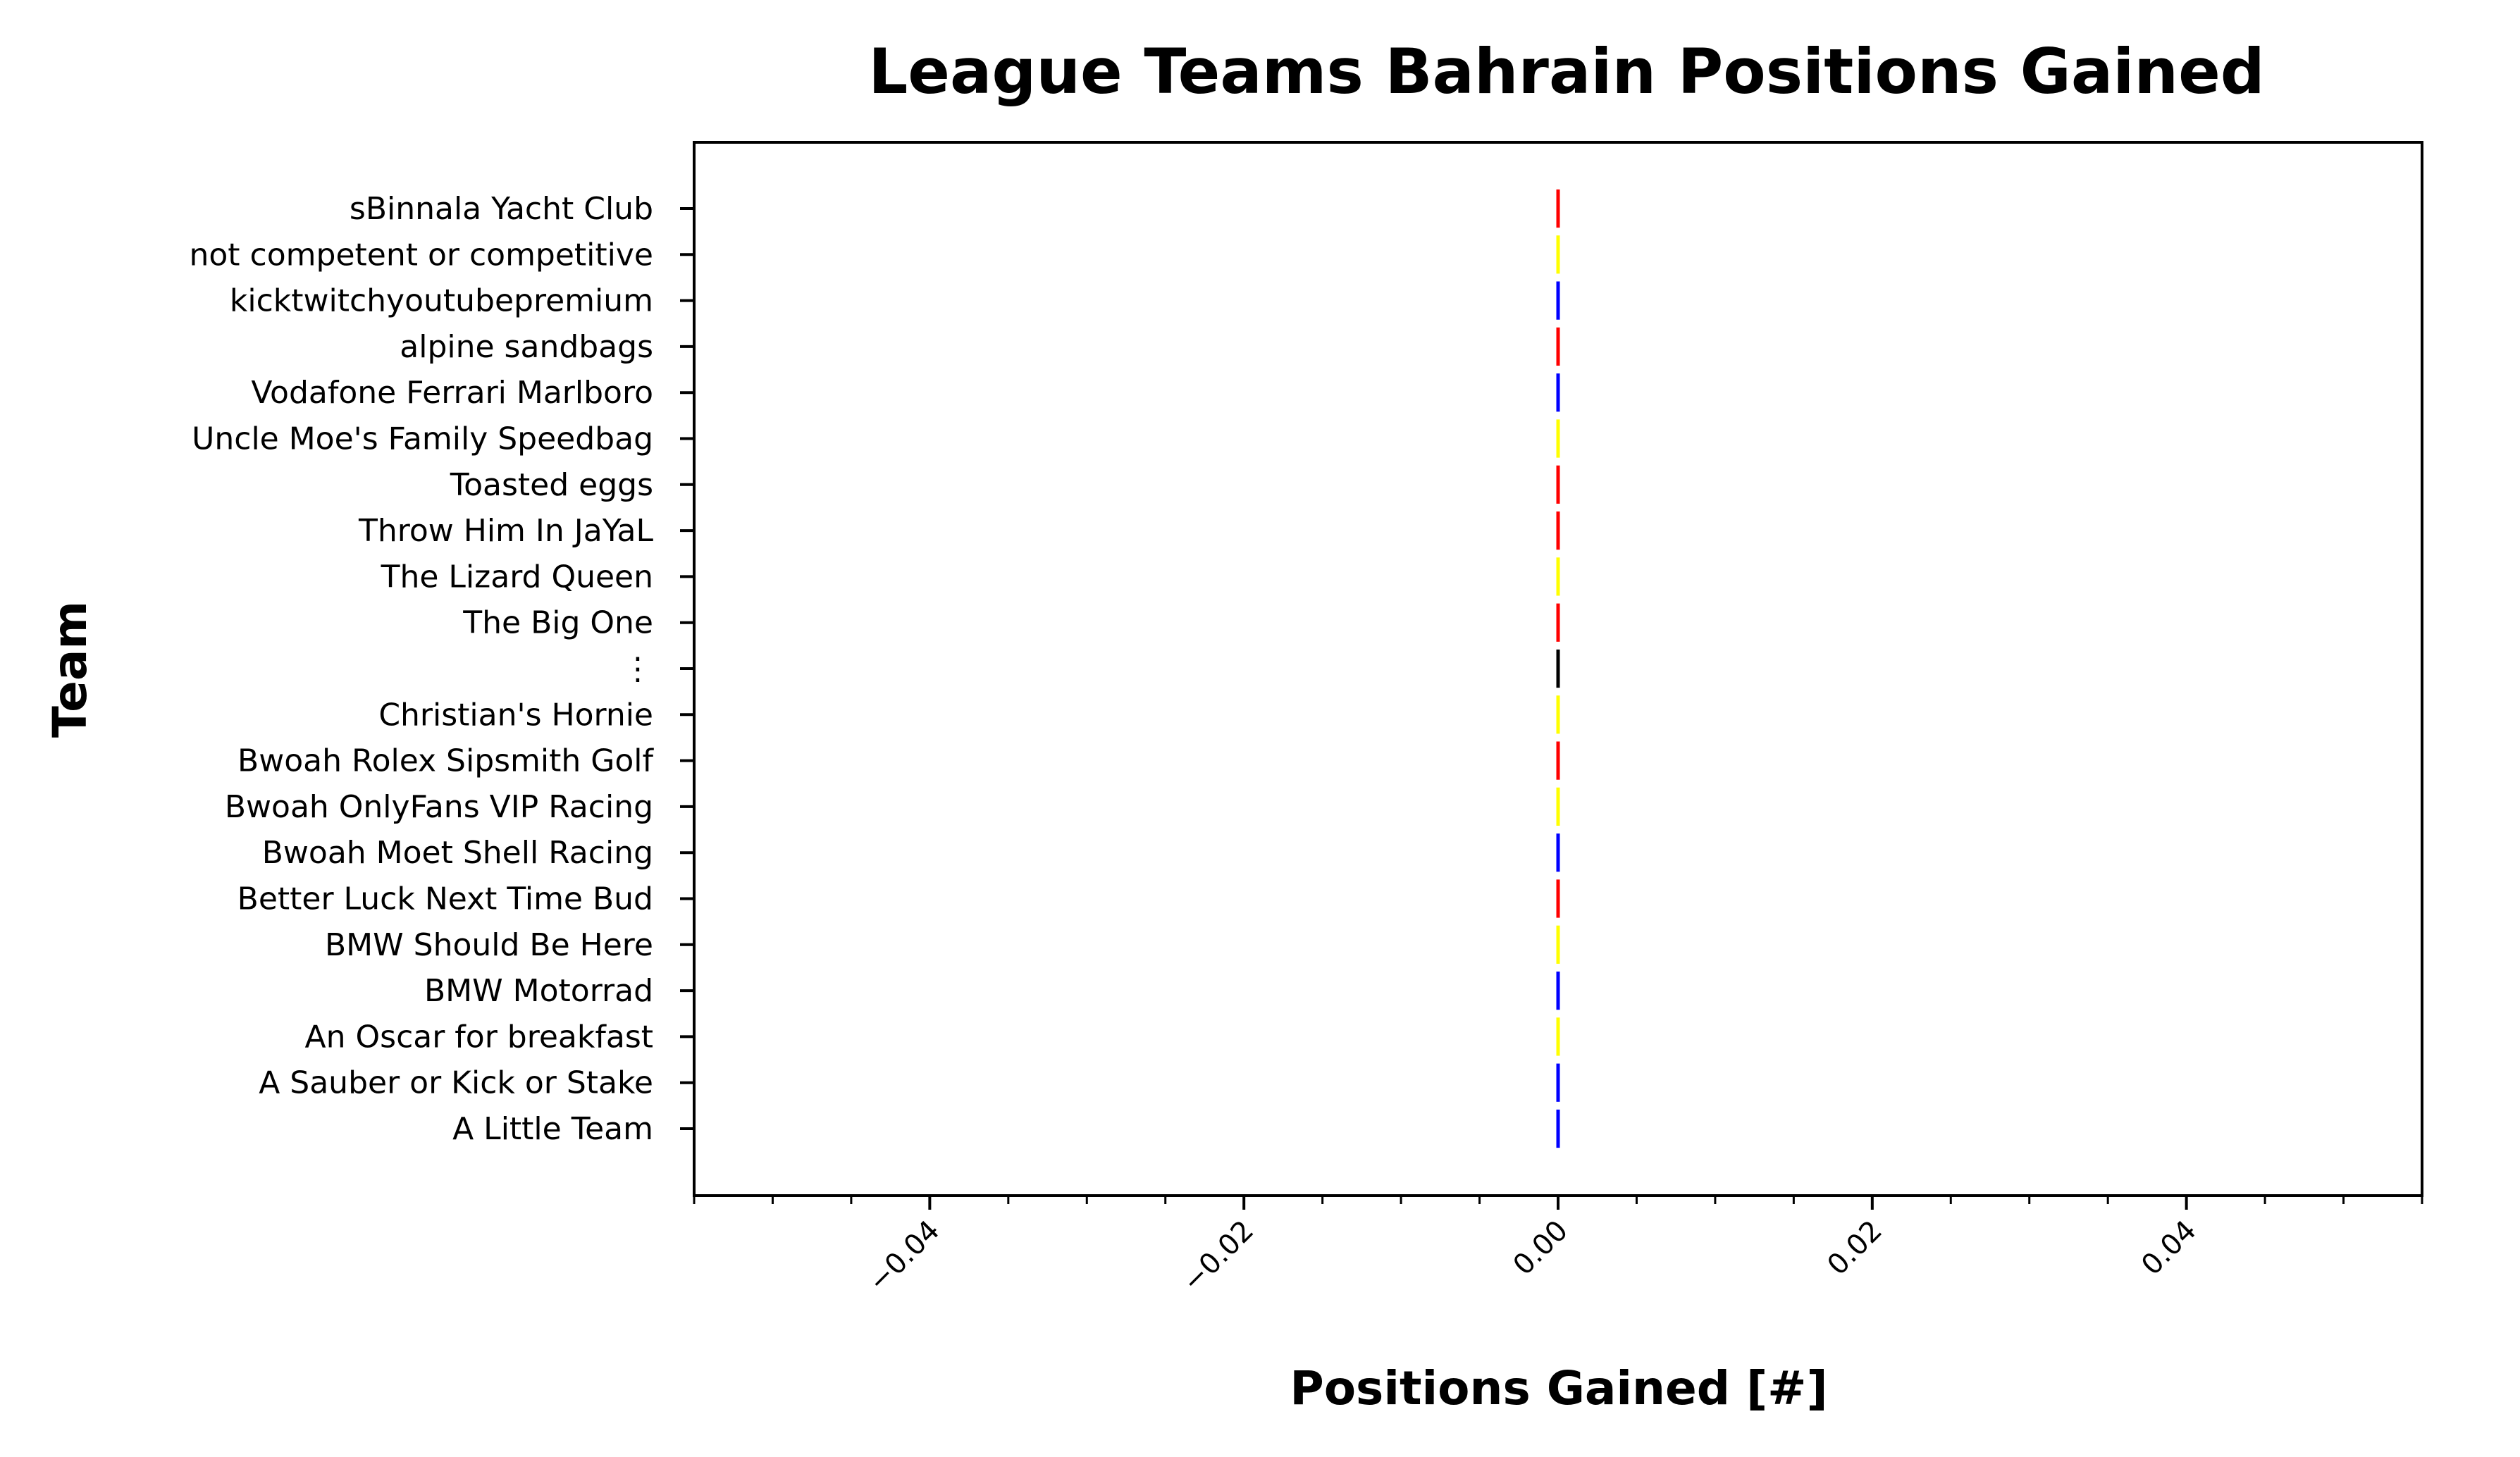  What do you see at coordinates (1566, 71) in the screenshot?
I see `chart-title: League Teams Bahrain Positions Gained` at bounding box center [1566, 71].